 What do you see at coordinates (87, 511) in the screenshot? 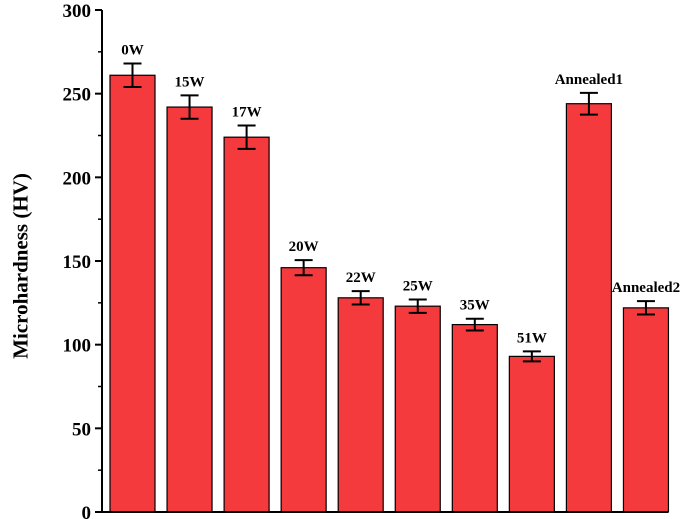
I see `y-tick-label: 0` at bounding box center [87, 511].